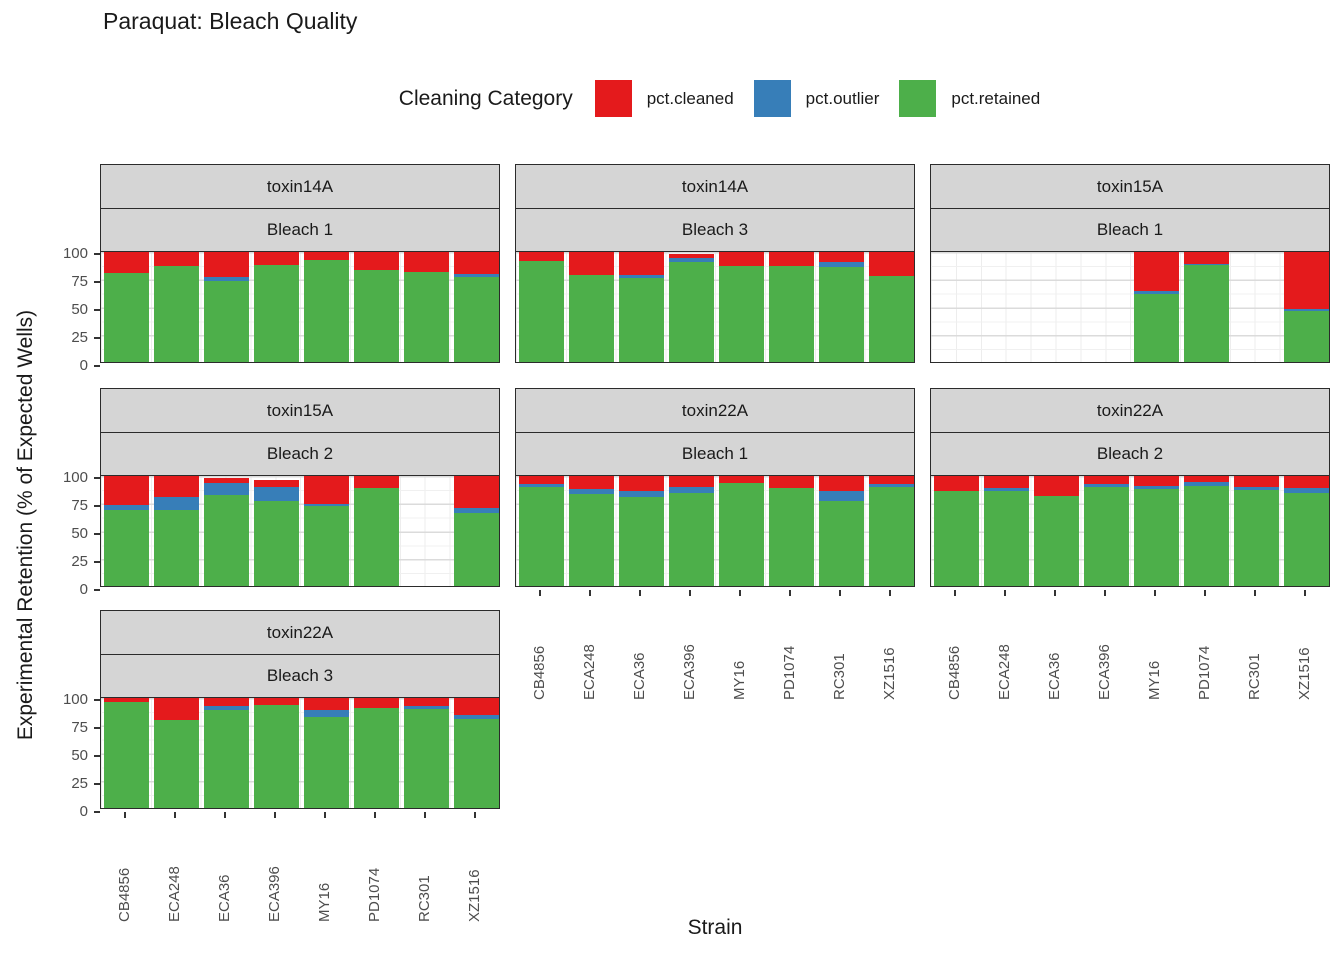 This screenshot has height=960, width=1344. Describe the element at coordinates (300, 709) in the screenshot. I see `facet-panel-toxin22A-bleach-3: toxin22A Bleach 3` at that location.